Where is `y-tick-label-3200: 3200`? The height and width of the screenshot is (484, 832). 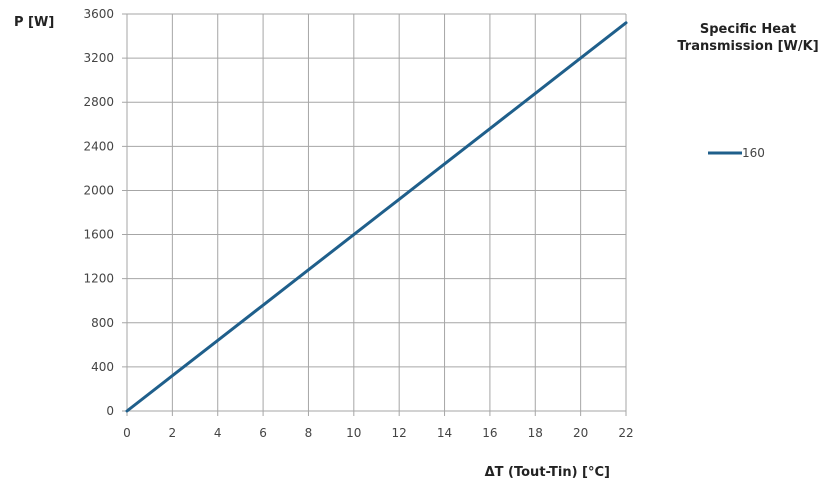
y-tick-label-3200: 3200 is located at coordinates (98, 58).